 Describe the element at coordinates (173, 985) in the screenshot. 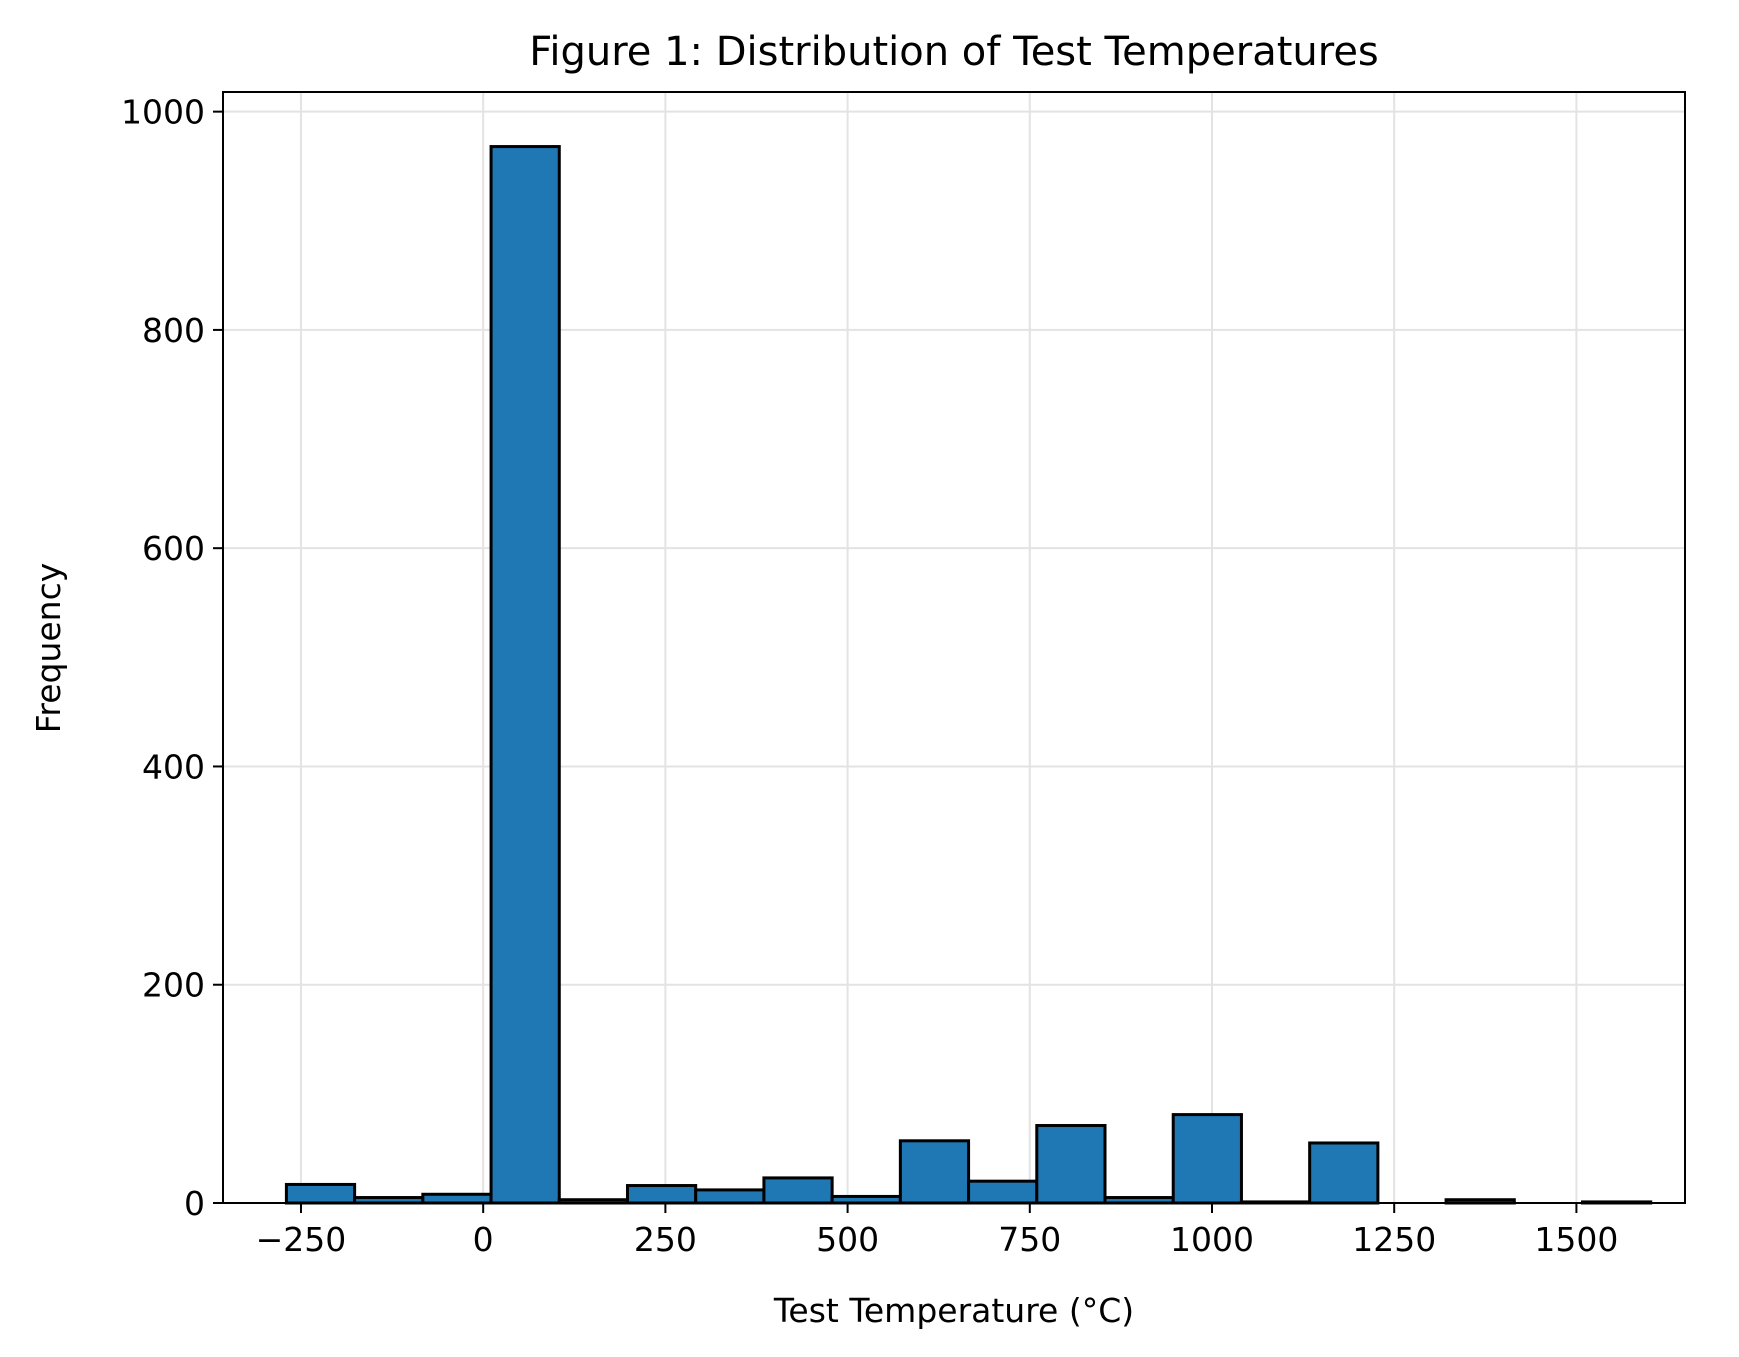

I see `y-tick-label: 200` at that location.